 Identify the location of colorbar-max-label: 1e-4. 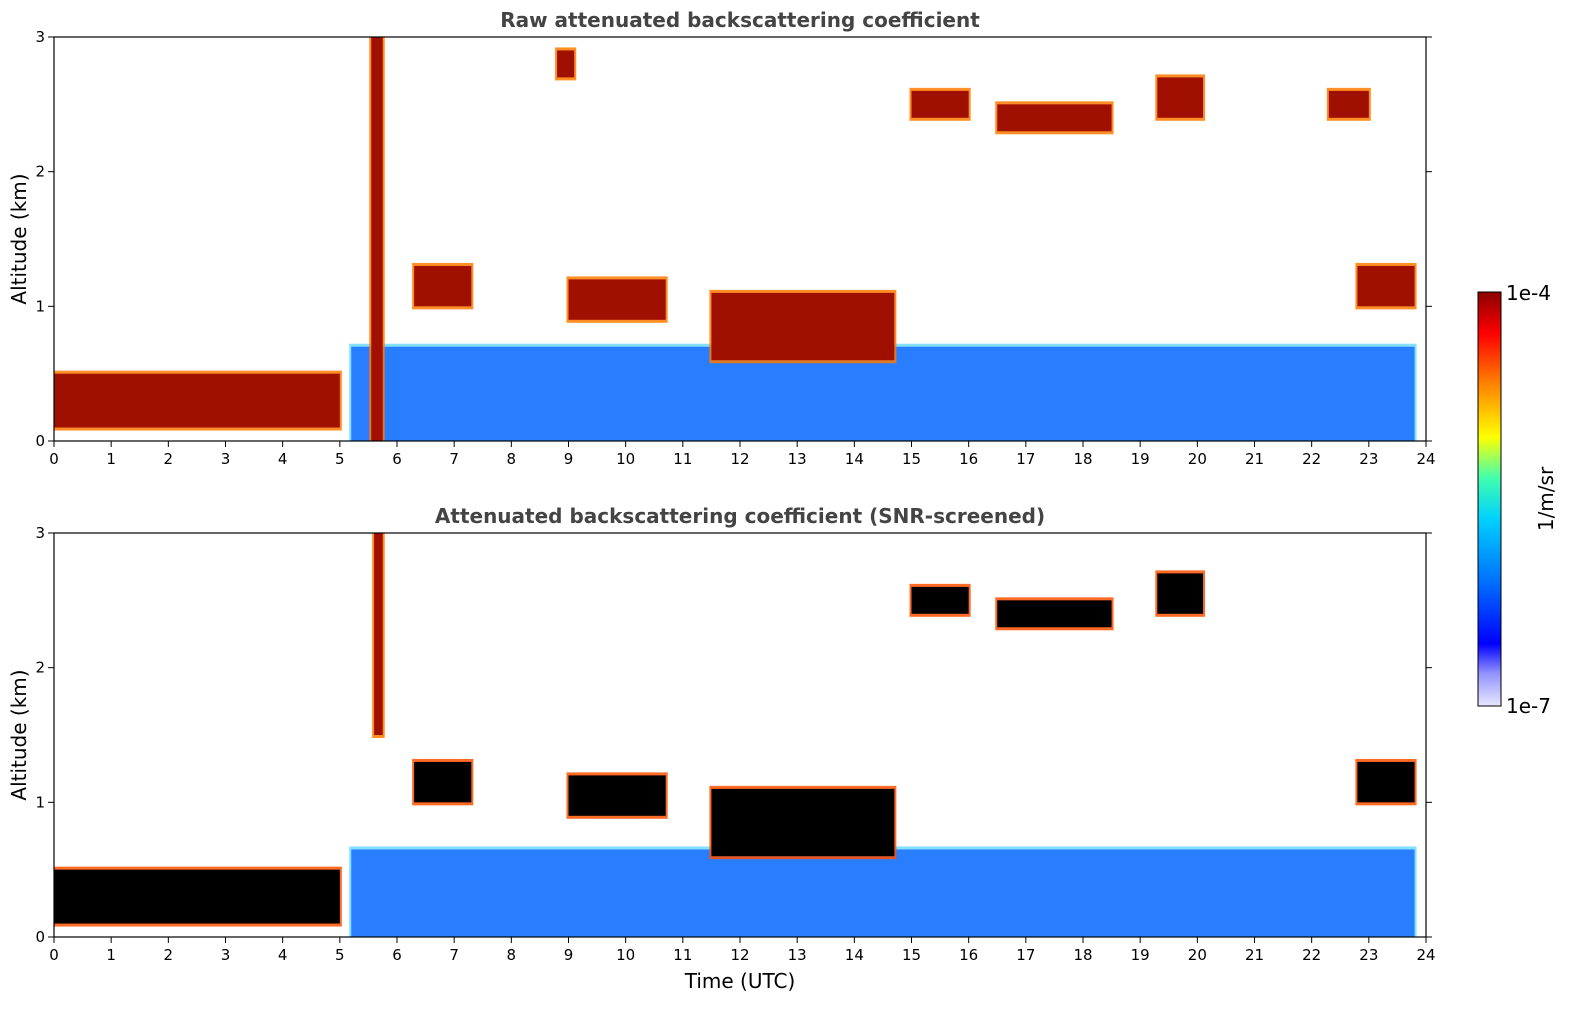
(1528, 293).